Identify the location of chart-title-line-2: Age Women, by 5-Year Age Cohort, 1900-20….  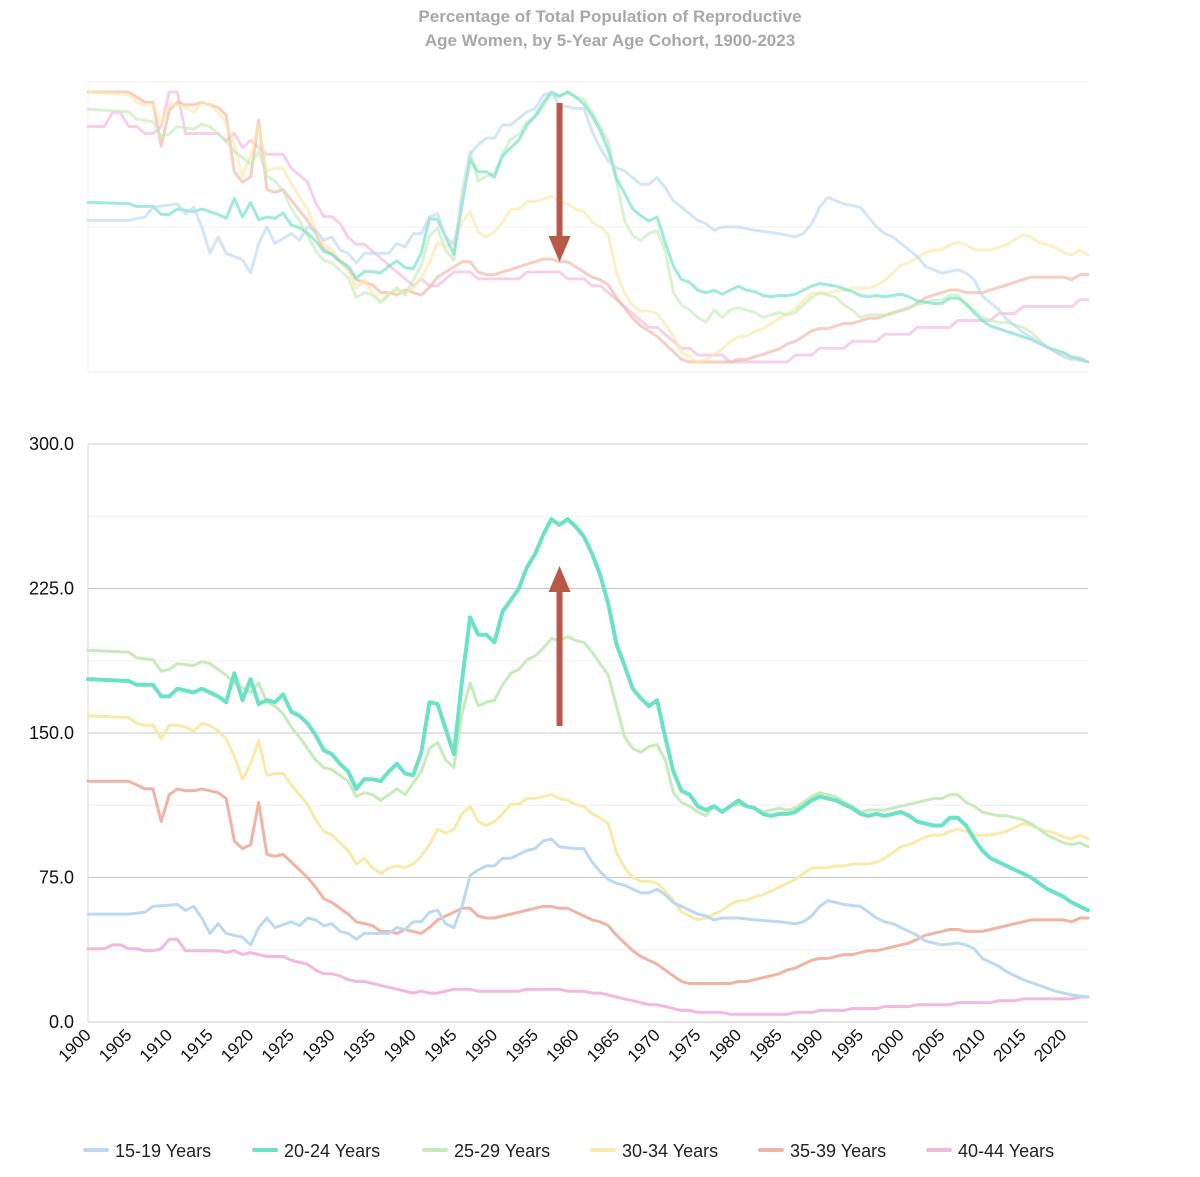
(610, 40).